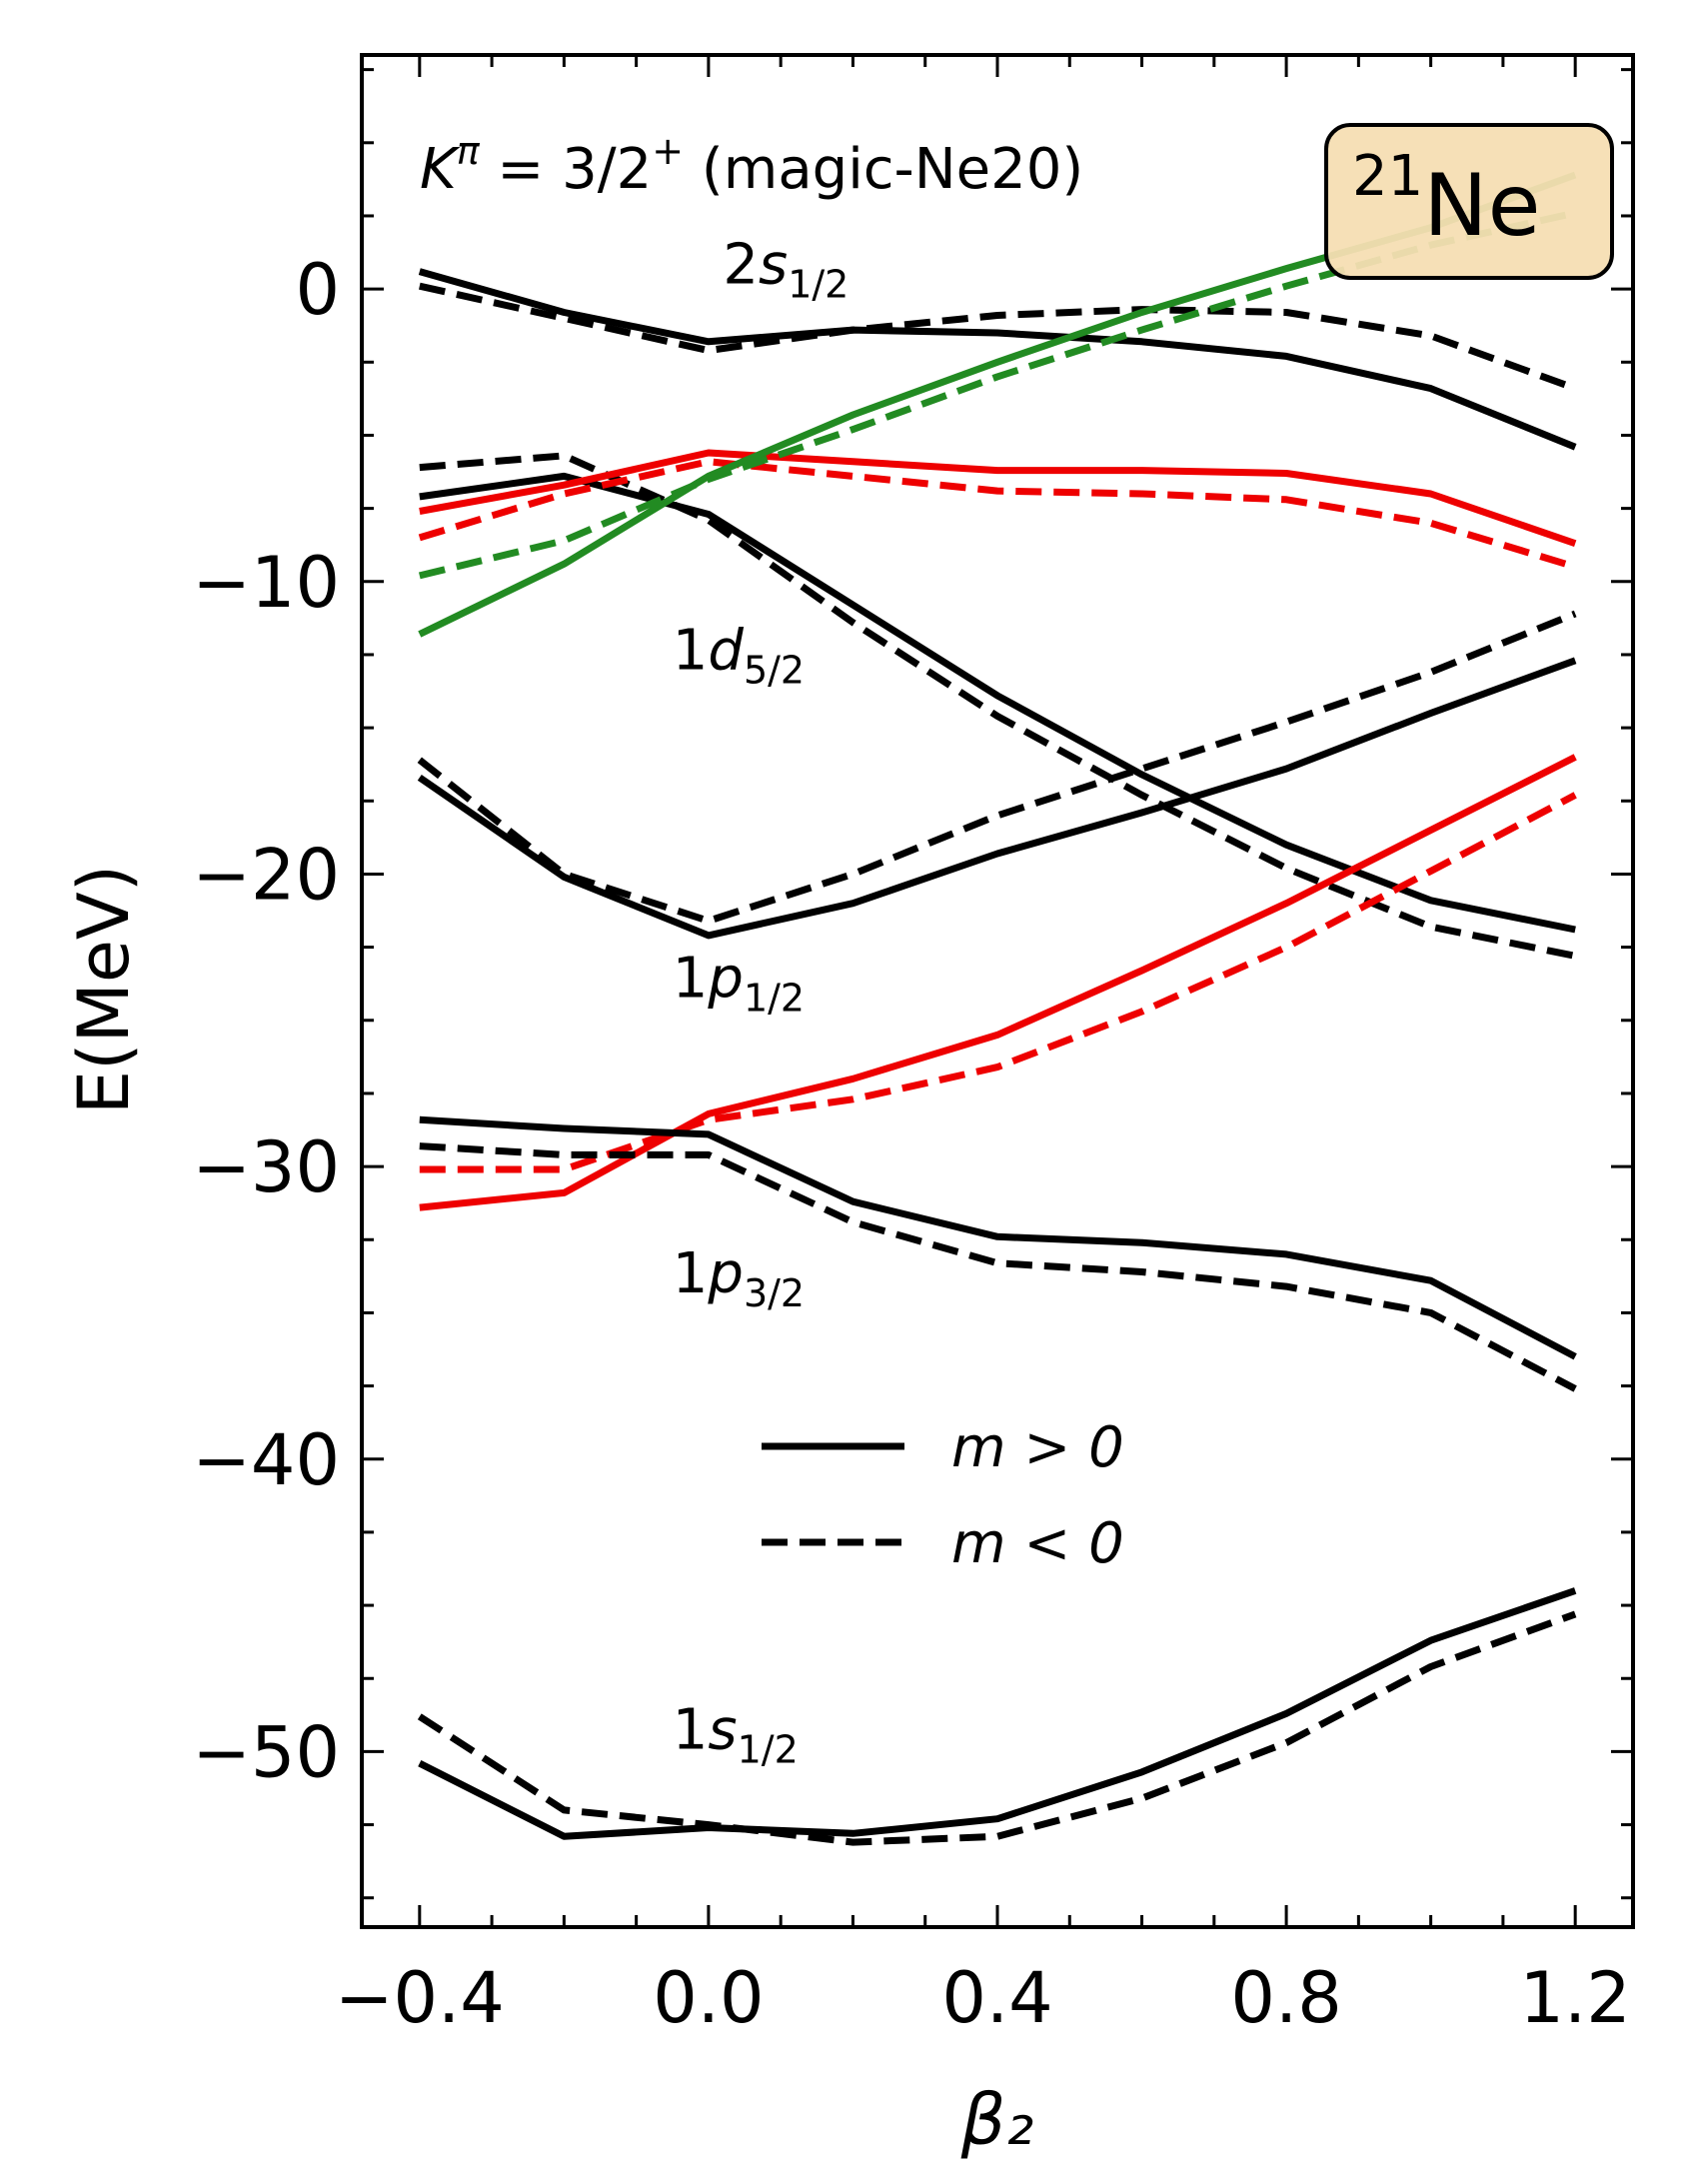  I want to click on legend-solid-label: m > 0, so click(1037, 1447).